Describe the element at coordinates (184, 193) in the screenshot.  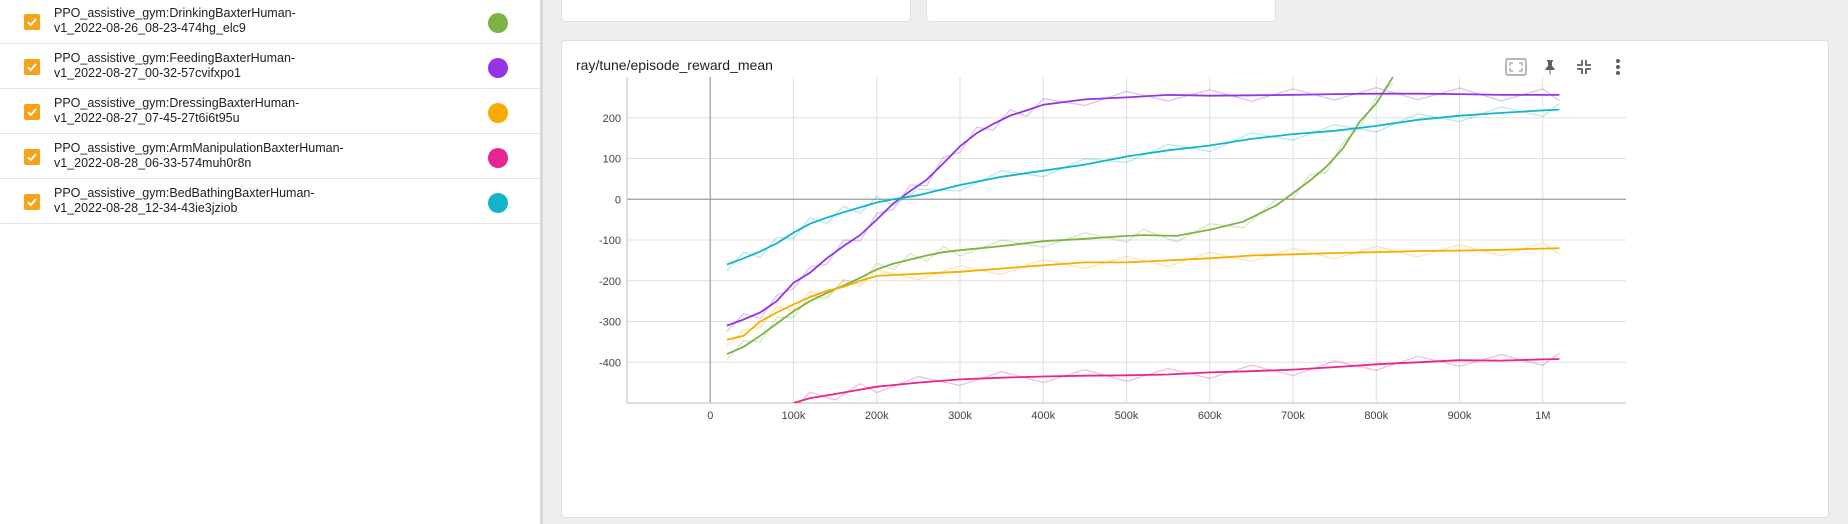
I see `run-name-line1: PPO_assistive_gym:BedBathingBaxterHuman-` at that location.